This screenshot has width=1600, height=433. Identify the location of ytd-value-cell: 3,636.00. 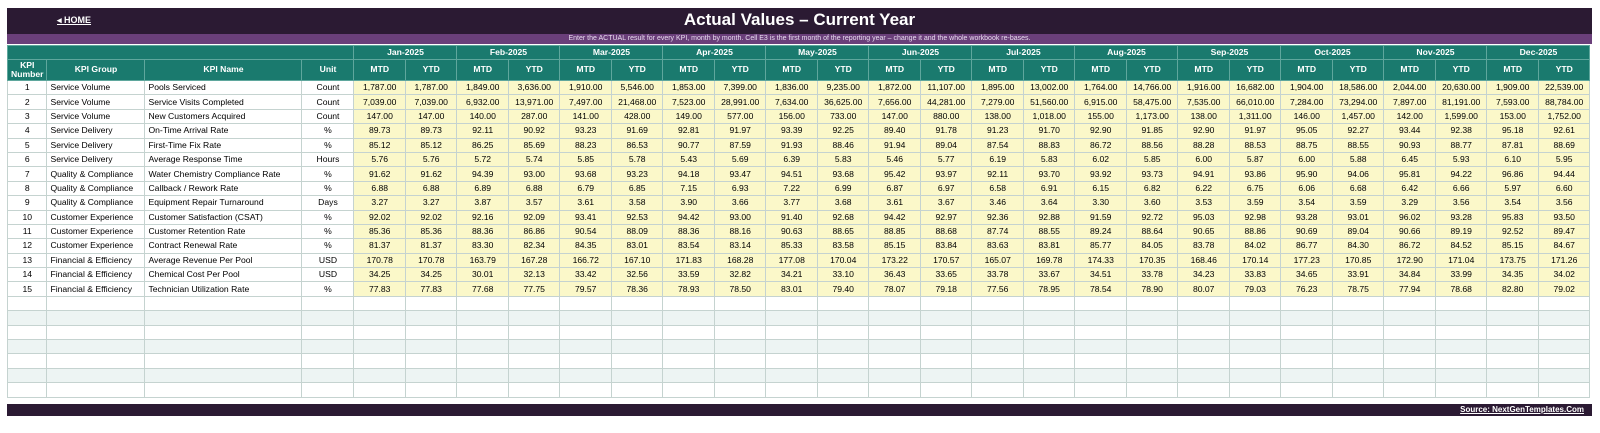
(534, 87).